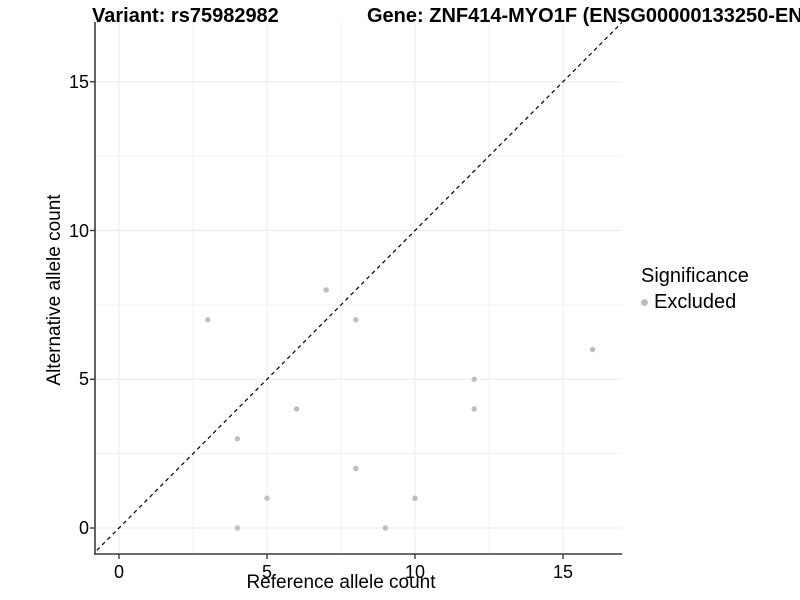 Image resolution: width=800 pixels, height=600 pixels. Describe the element at coordinates (341, 582) in the screenshot. I see `x-axis-title: Reference allele count` at that location.